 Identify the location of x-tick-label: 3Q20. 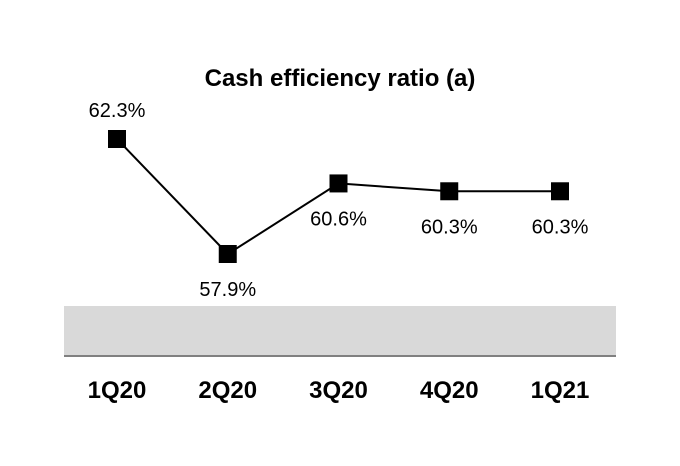
(338, 390).